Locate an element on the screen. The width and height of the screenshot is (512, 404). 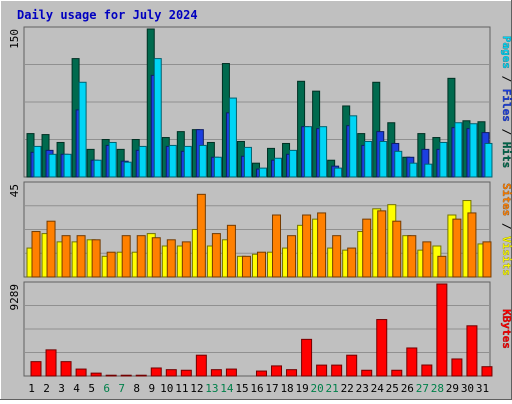
x-tick-label-day-19: 19 is located at coordinates (301, 388).